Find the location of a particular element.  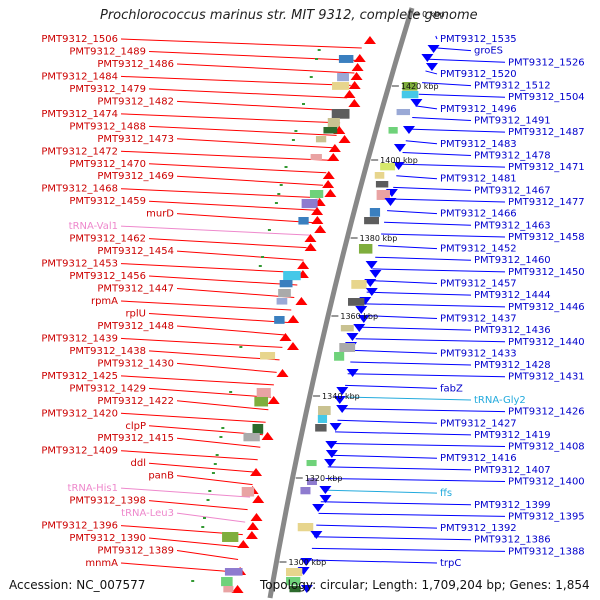

left-gene-label: PMT9312_1470 is located at coordinates (107, 164).